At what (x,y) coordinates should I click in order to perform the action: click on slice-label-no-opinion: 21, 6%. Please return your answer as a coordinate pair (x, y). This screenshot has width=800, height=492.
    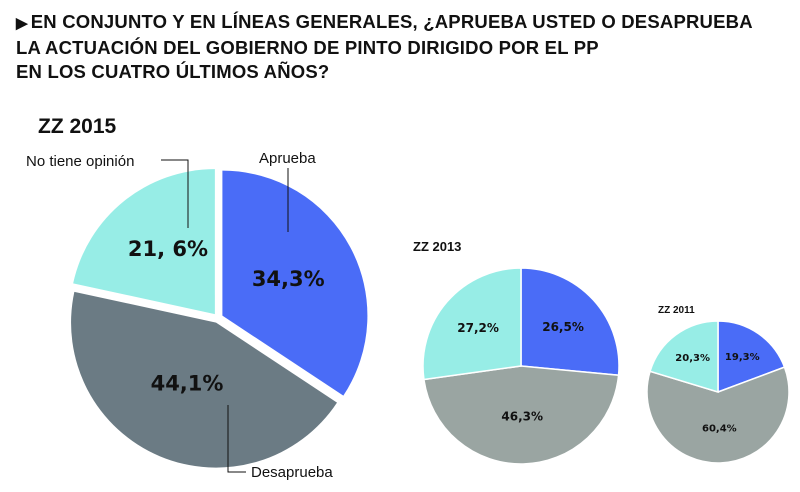
    Looking at the image, I should click on (168, 249).